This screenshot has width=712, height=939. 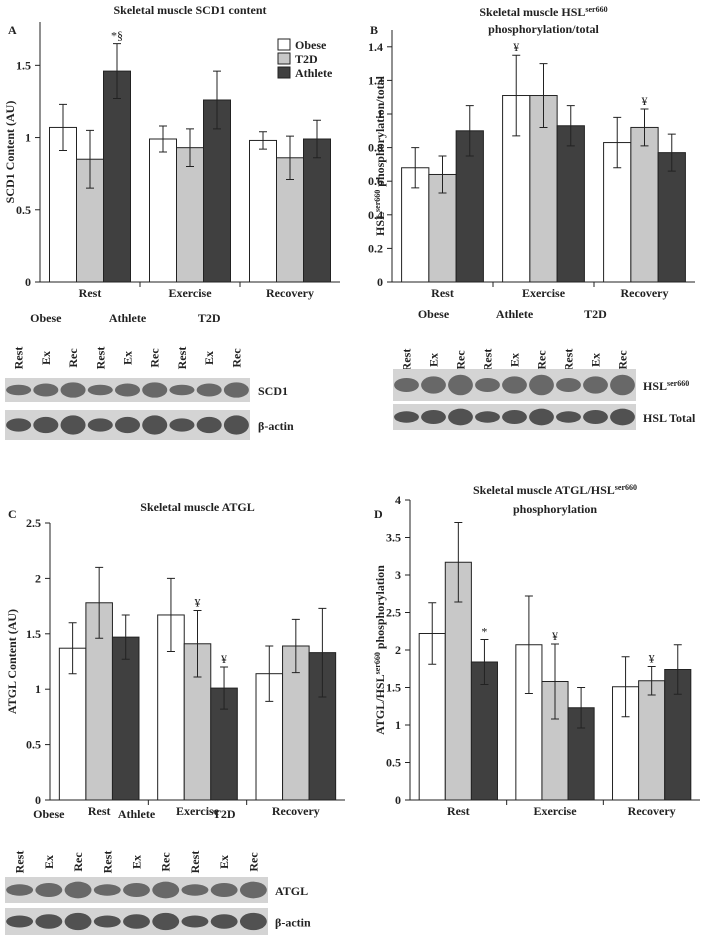 What do you see at coordinates (375, 80) in the screenshot?
I see `y-tick-label: 1.2` at bounding box center [375, 80].